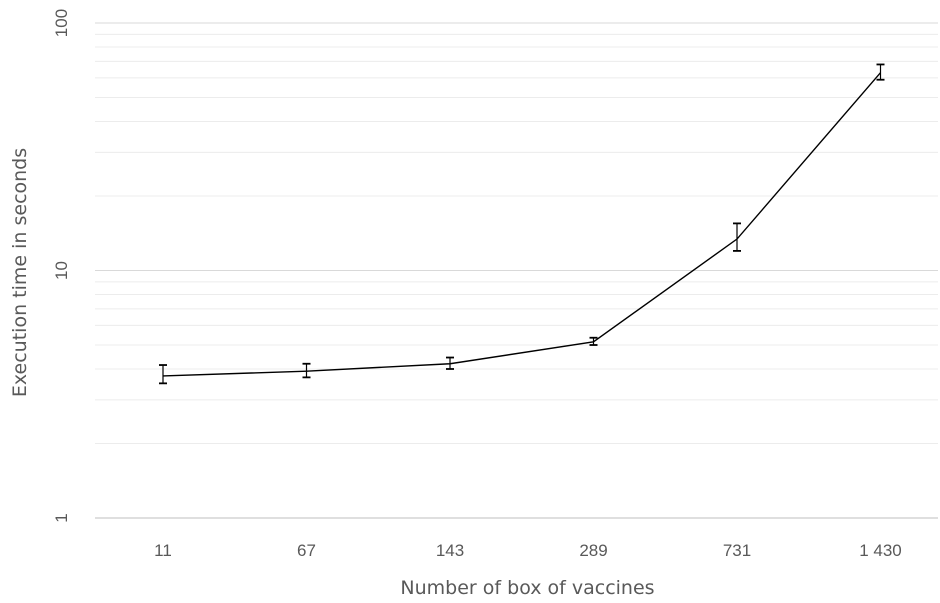 The height and width of the screenshot is (603, 940). Describe the element at coordinates (593, 550) in the screenshot. I see `x-tick-label: 289` at that location.